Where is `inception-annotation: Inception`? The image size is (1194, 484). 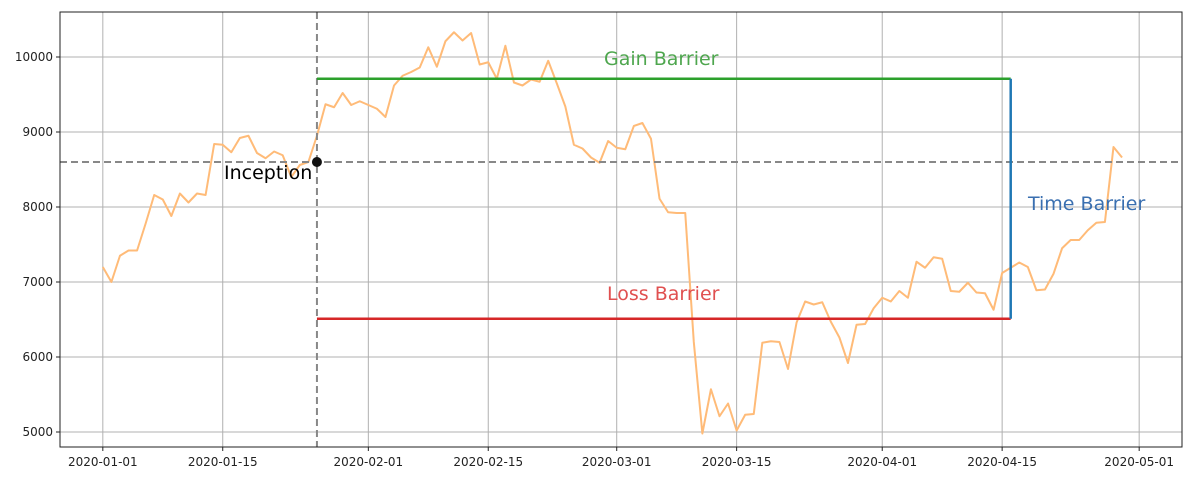
inception-annotation: Inception is located at coordinates (268, 173).